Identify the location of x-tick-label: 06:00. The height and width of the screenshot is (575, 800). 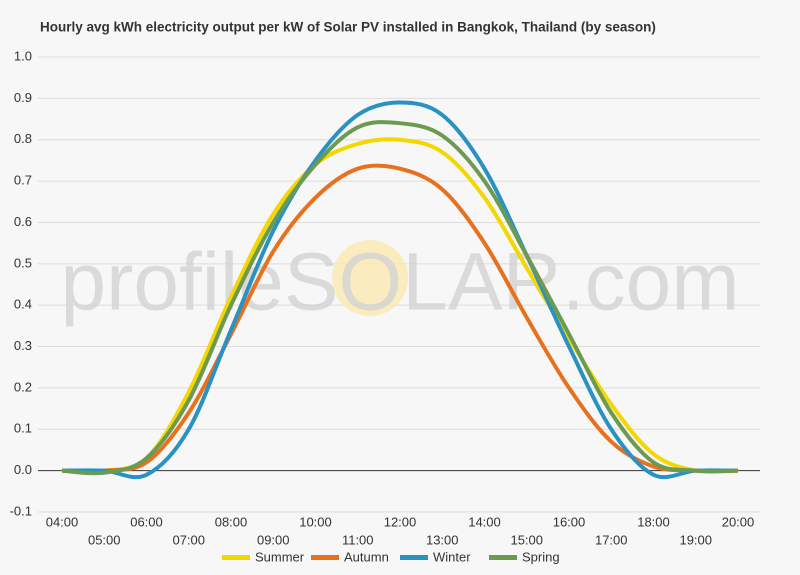
(146, 521).